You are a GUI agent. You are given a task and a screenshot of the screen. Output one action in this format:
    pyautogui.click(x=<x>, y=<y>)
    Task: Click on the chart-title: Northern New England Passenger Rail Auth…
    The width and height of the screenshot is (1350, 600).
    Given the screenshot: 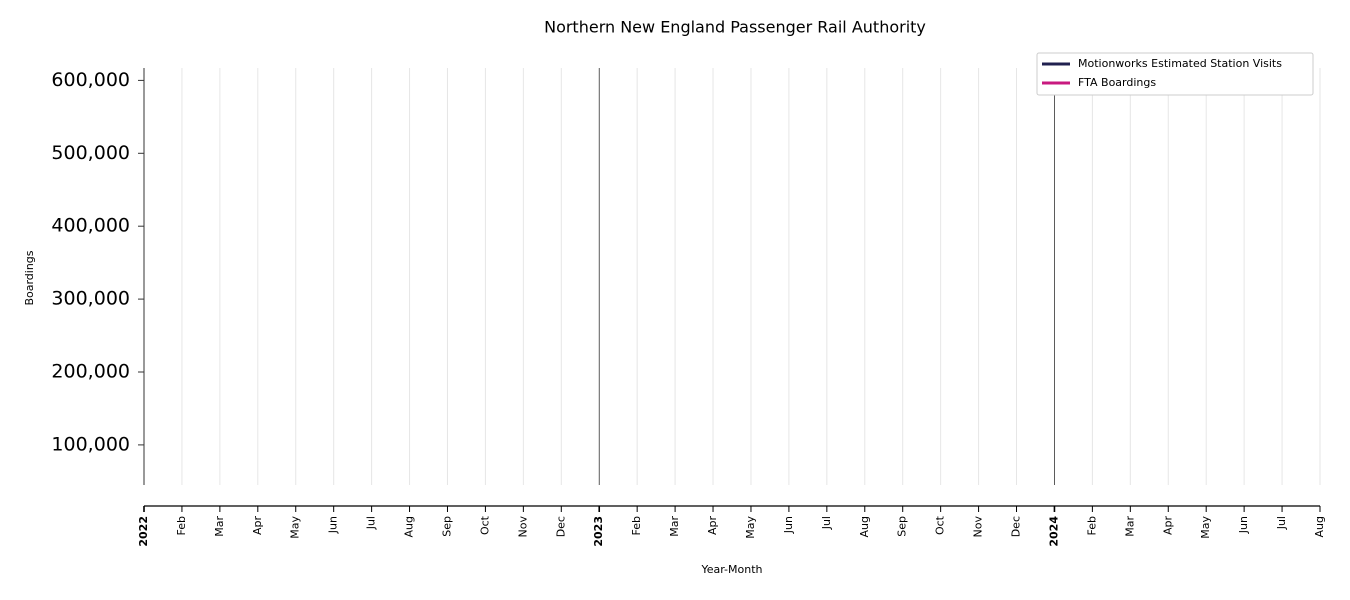 What is the action you would take?
    pyautogui.click(x=735, y=27)
    